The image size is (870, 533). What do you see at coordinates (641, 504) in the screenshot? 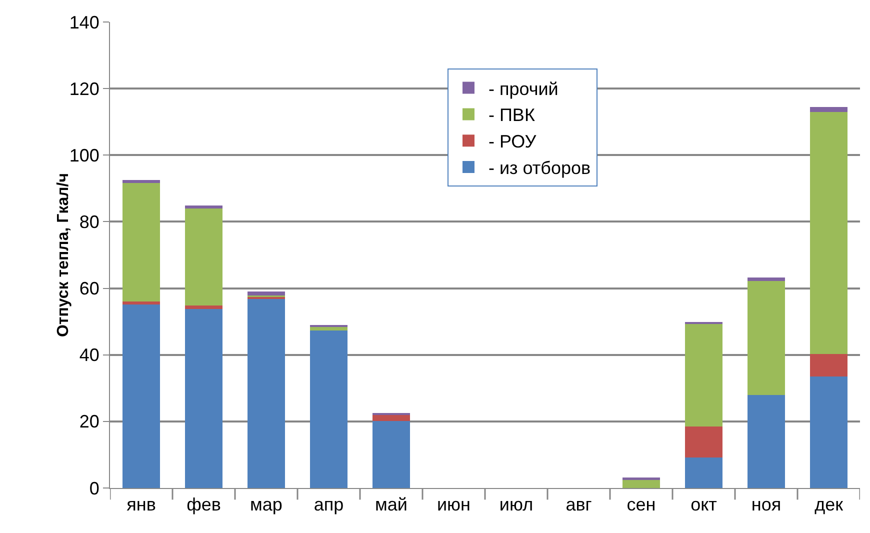
I see `x-tick-label: сен` at bounding box center [641, 504].